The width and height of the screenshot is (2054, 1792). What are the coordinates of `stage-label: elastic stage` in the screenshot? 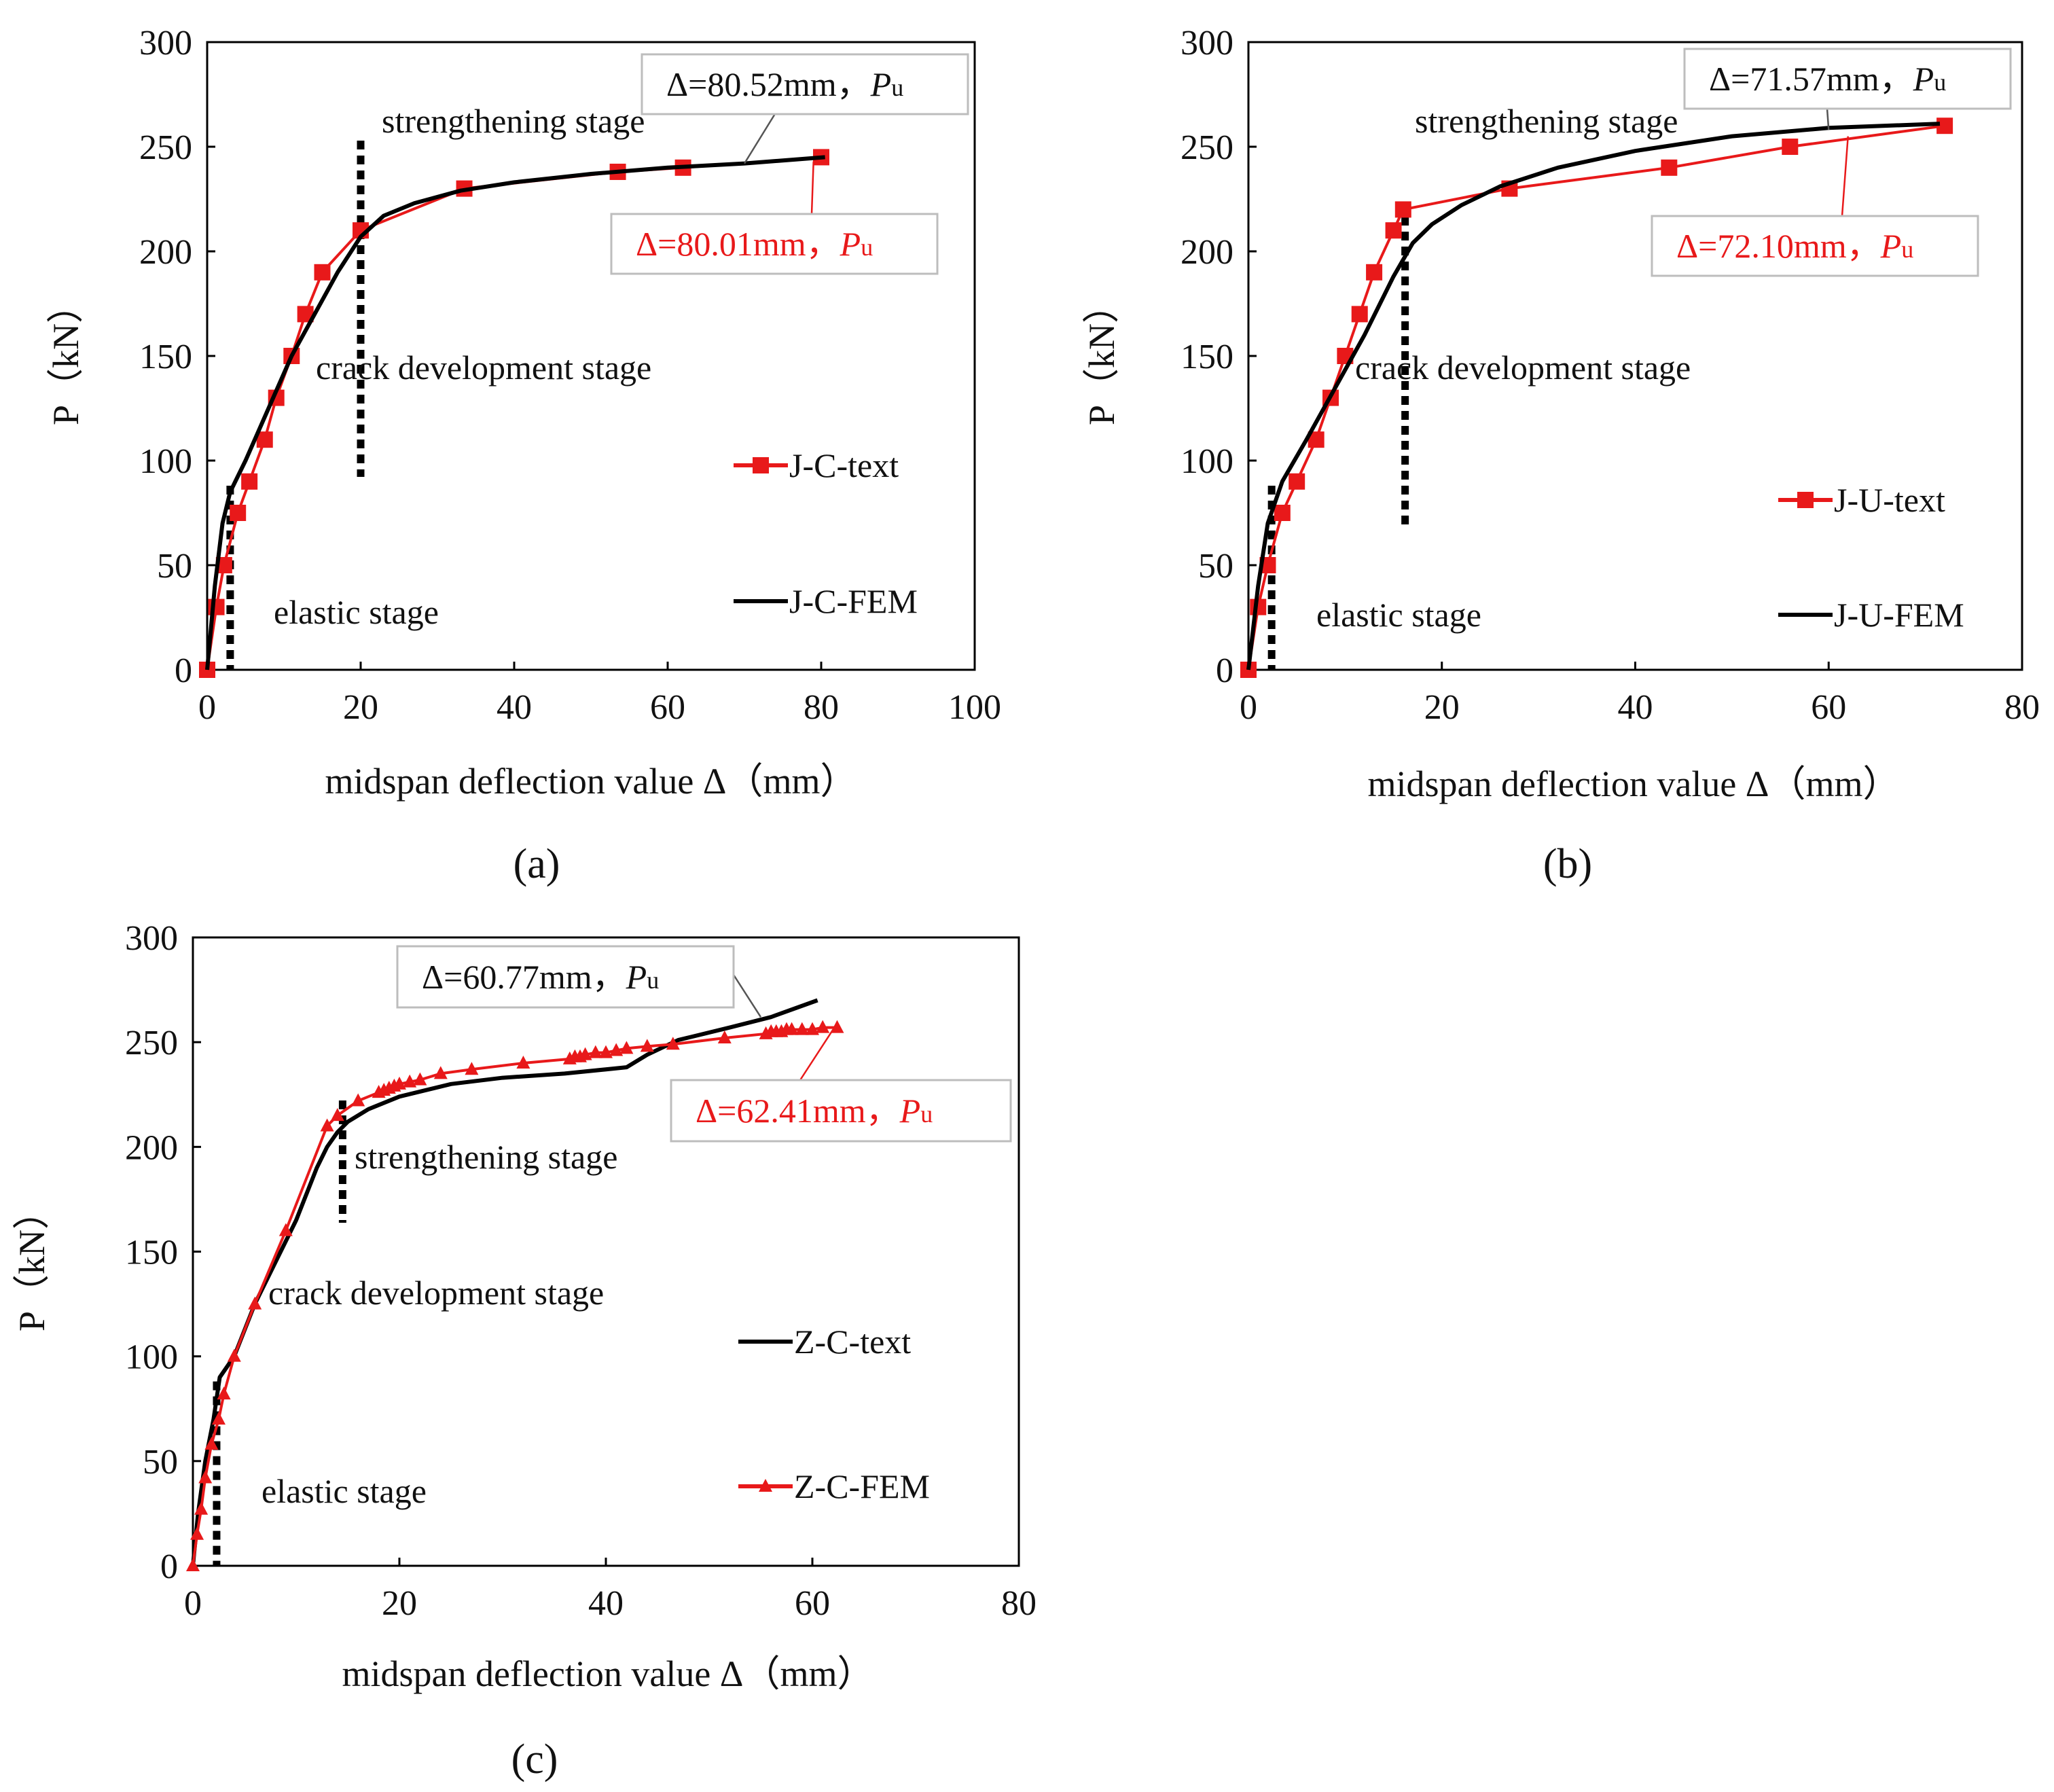 It's located at (344, 1491).